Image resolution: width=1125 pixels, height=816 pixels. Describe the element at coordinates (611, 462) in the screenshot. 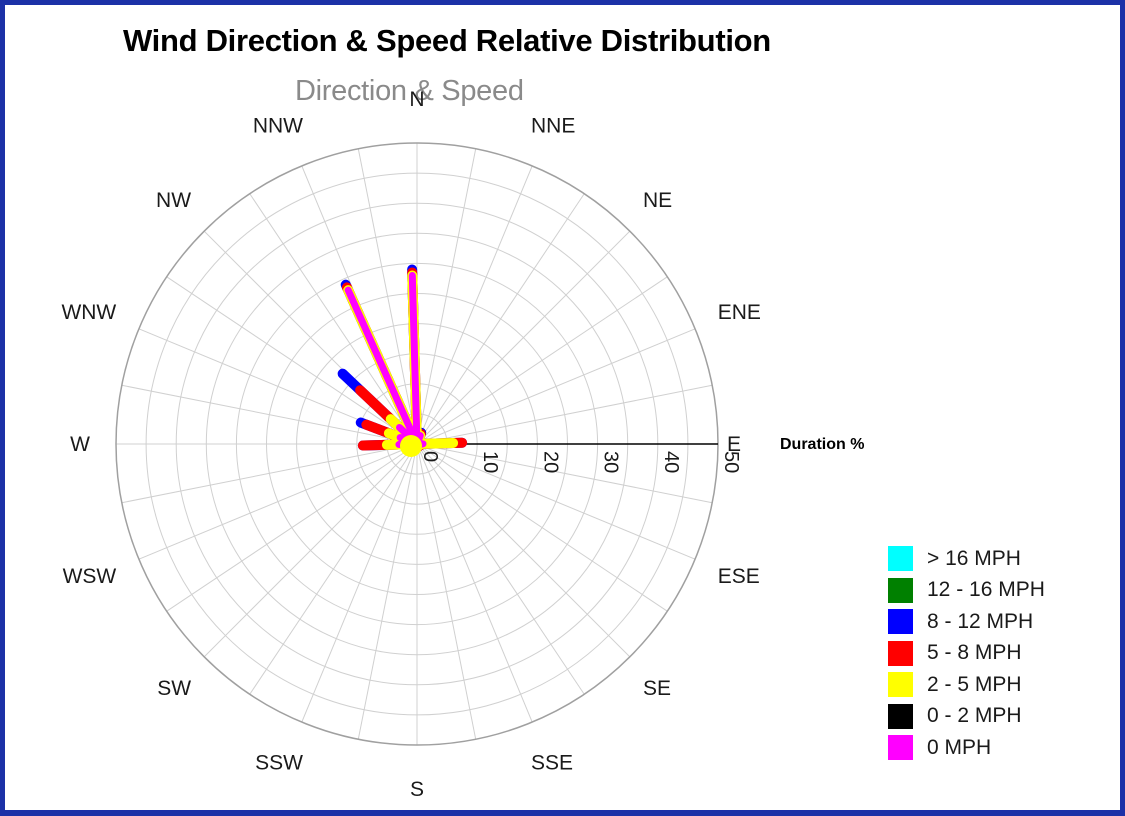

I see `radial-tick-label: 30` at that location.